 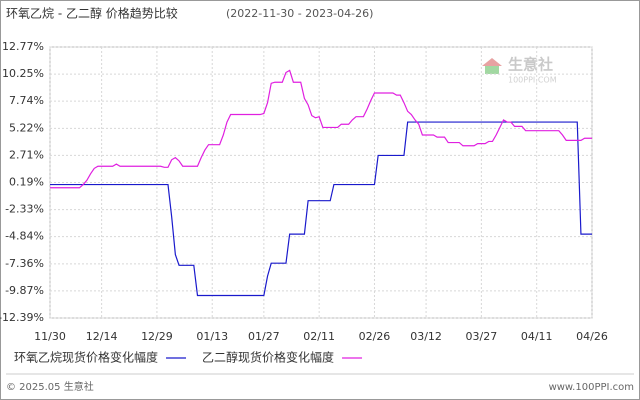 I want to click on watermark-sub: 100PPI.COM, so click(x=532, y=80).